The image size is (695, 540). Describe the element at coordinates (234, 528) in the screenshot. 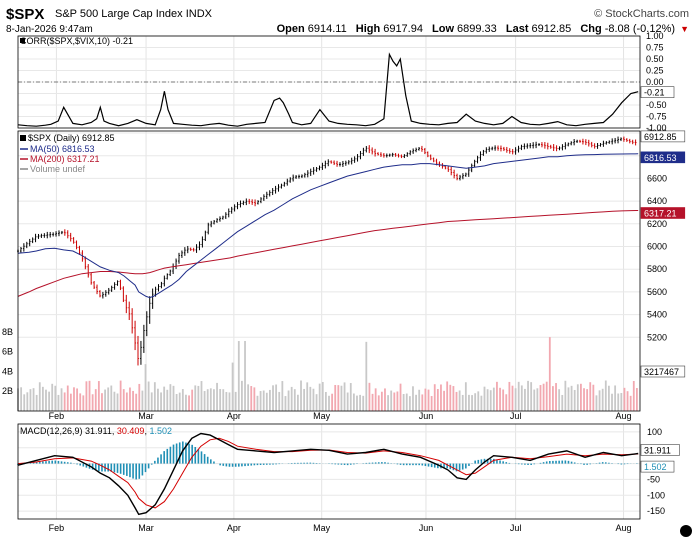

I see `month-label-lower: Apr` at that location.